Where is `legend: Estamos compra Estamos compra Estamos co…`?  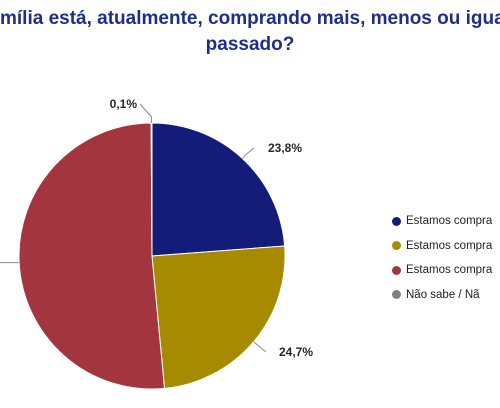 legend: Estamos compra Estamos compra Estamos co… is located at coordinates (442, 258).